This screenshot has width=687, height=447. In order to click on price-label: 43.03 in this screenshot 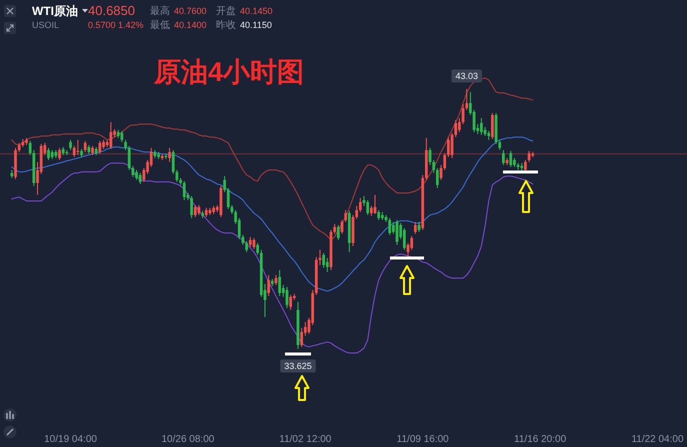, I will do `click(466, 76)`.